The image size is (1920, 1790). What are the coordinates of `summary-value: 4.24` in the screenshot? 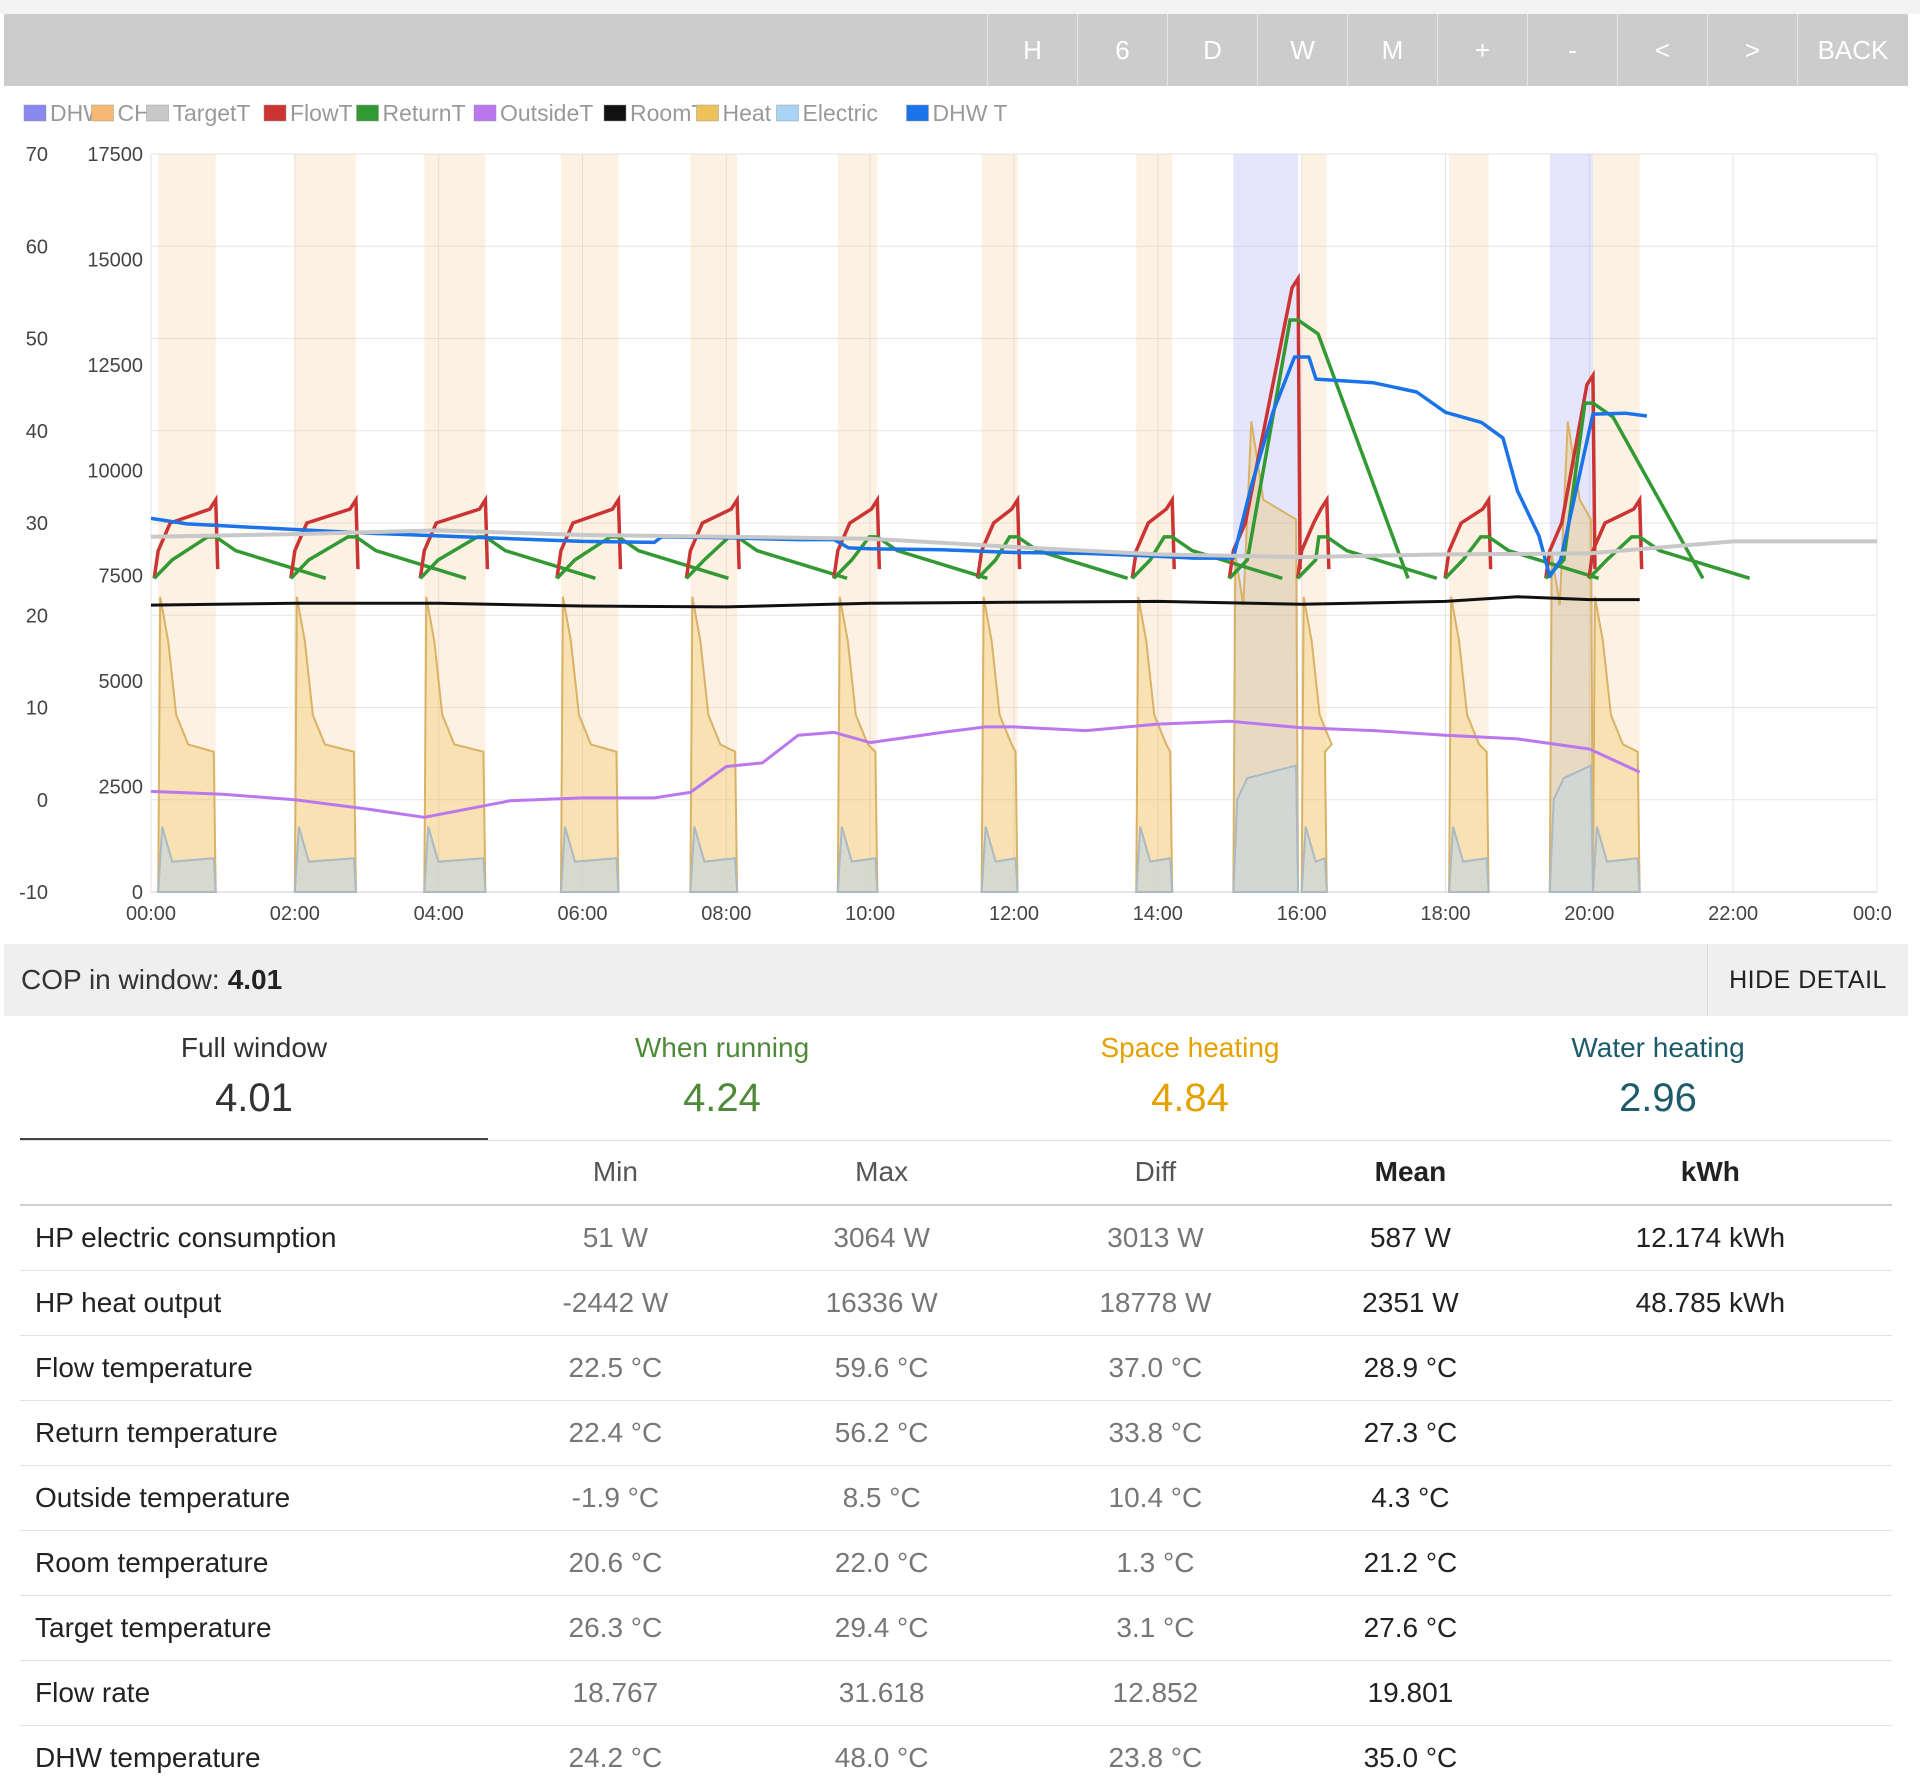 It's located at (722, 1098).